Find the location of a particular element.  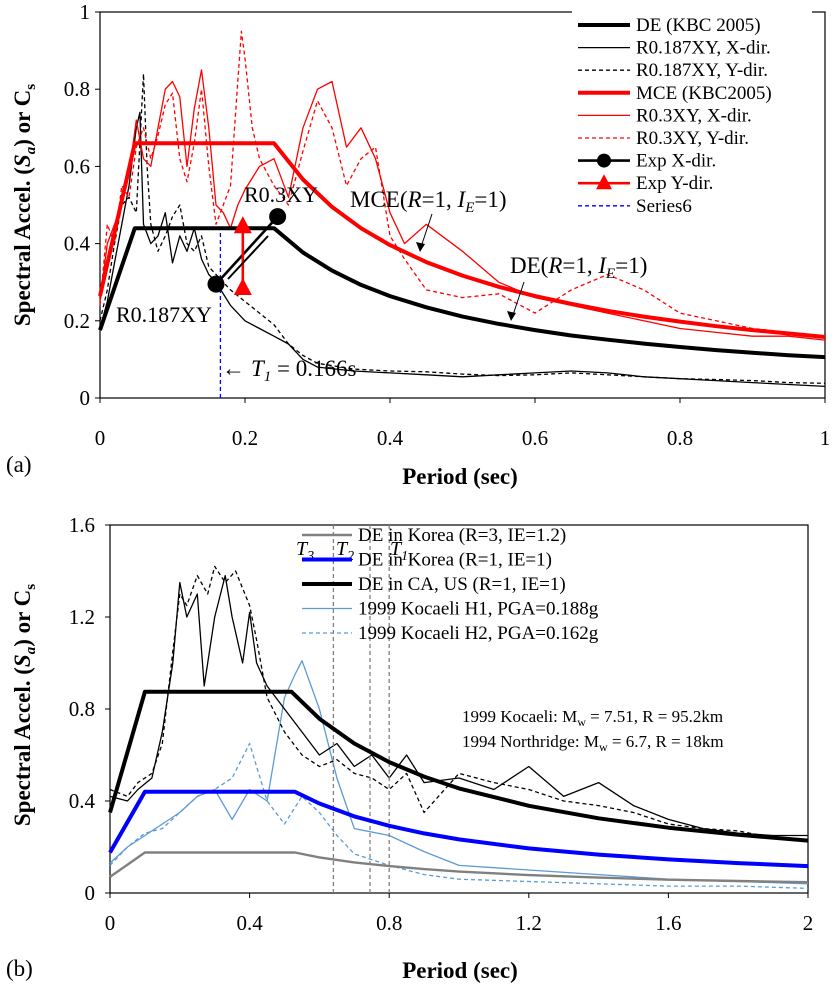

annotation-mce: MCE(R=1, IE=1) is located at coordinates (428, 219).